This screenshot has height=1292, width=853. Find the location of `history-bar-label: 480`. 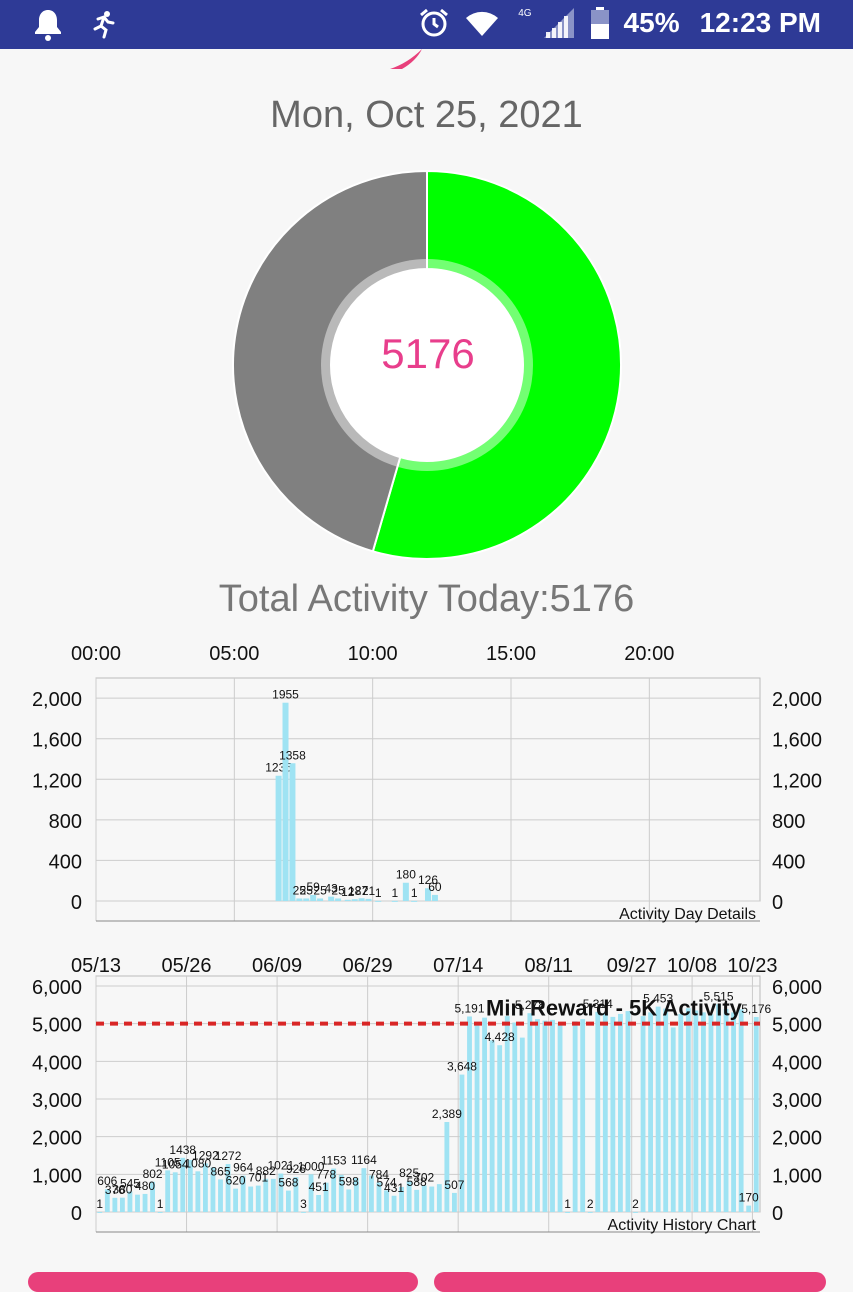

history-bar-label: 480 is located at coordinates (145, 1186).